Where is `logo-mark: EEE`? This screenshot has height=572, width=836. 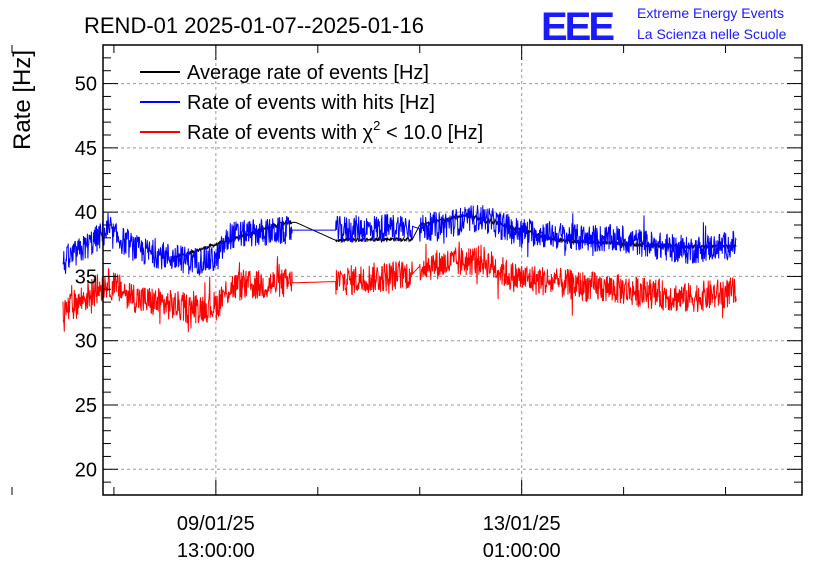 logo-mark: EEE is located at coordinates (577, 27).